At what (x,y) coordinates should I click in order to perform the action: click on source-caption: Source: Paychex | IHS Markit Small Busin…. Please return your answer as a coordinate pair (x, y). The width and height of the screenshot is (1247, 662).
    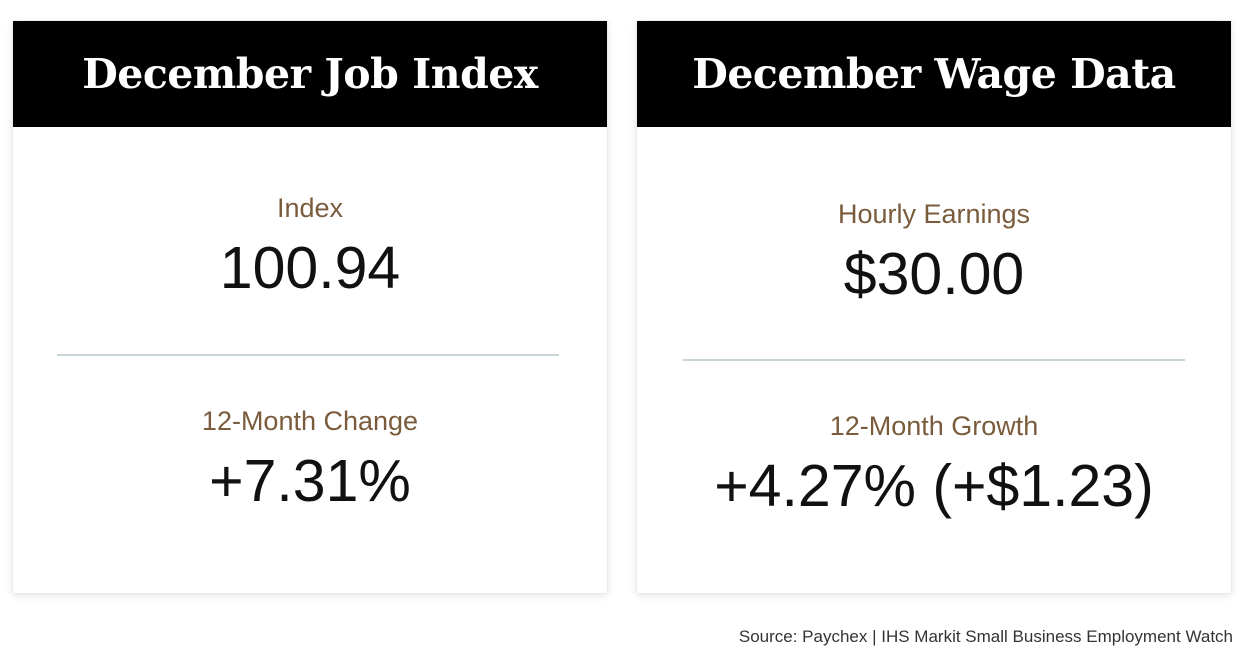
    Looking at the image, I should click on (985, 636).